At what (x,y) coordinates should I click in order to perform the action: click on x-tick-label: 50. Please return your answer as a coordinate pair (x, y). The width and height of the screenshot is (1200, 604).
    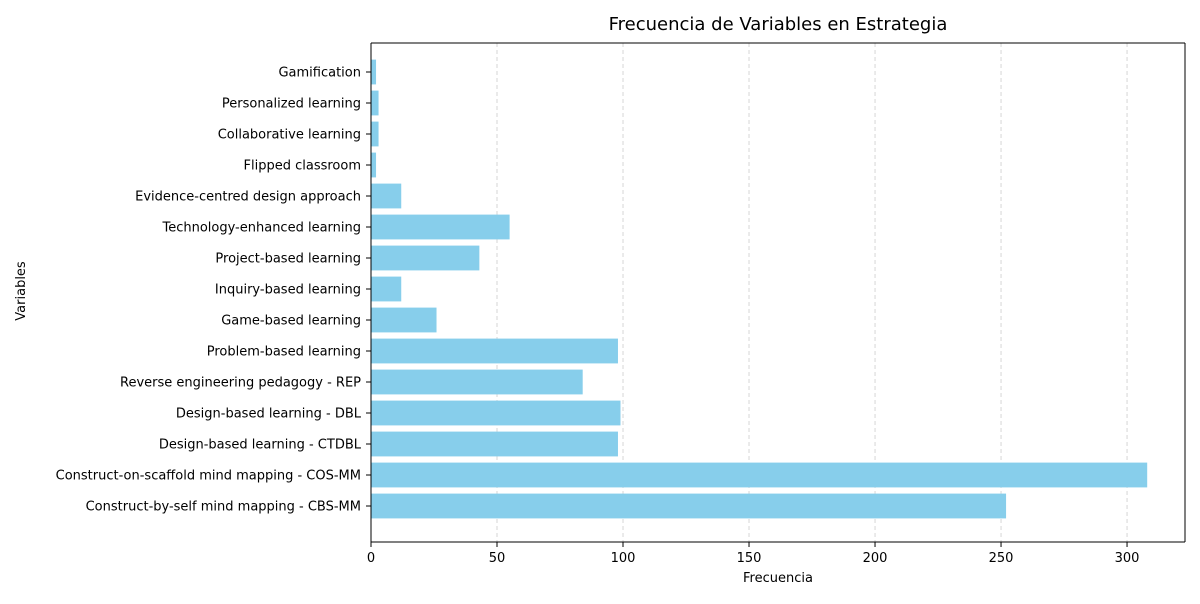
    Looking at the image, I should click on (497, 558).